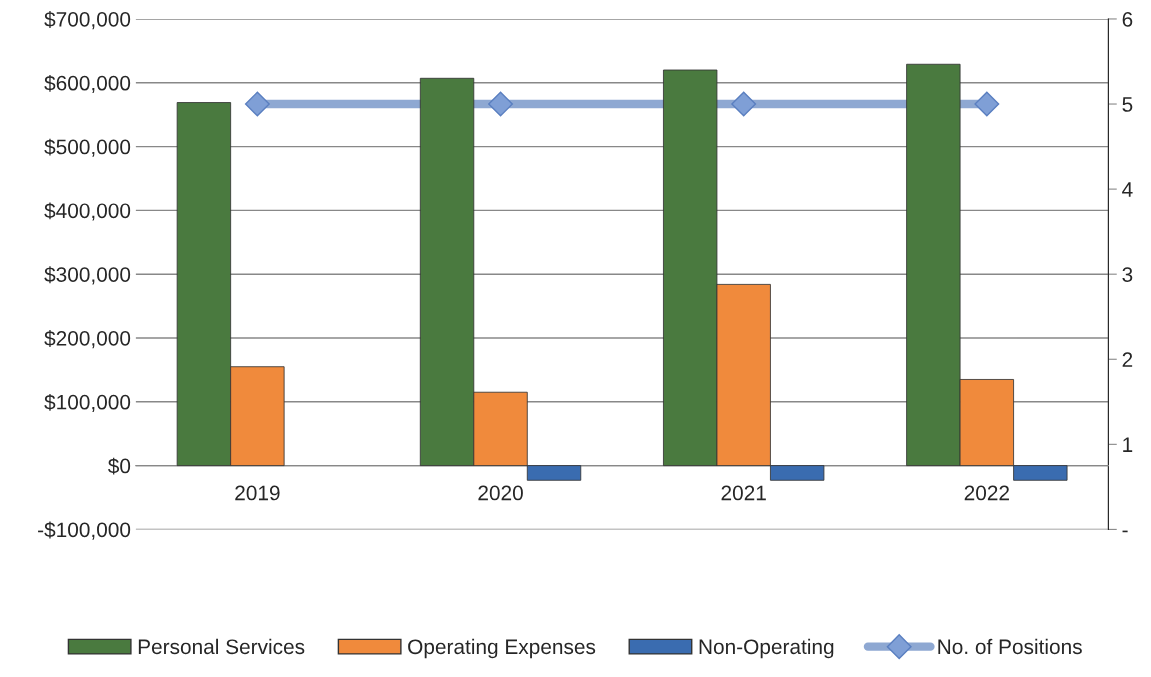 This screenshot has width=1151, height=677. What do you see at coordinates (1127, 189) in the screenshot?
I see `y2-tick-label: 4` at bounding box center [1127, 189].